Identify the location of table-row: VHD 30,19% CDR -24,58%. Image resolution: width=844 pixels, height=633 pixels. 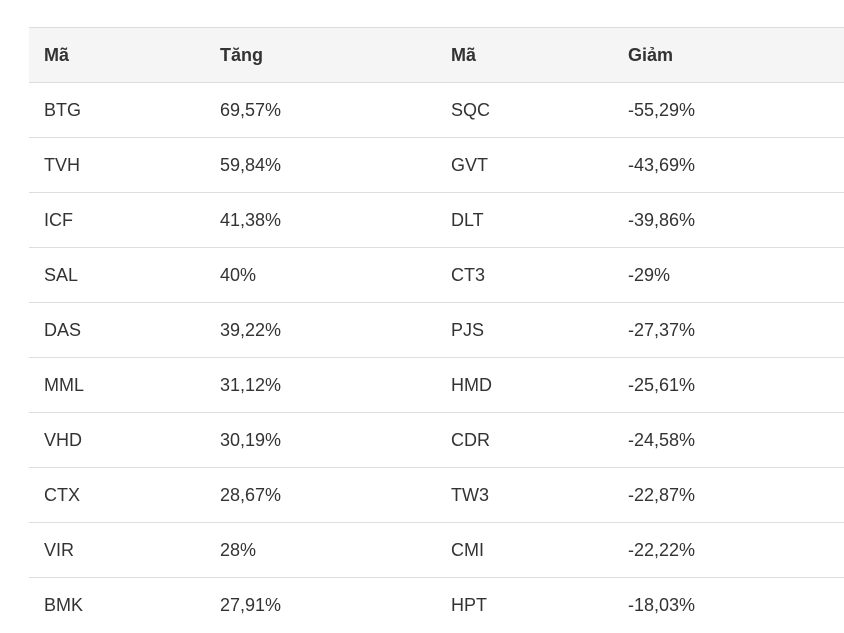
(436, 440).